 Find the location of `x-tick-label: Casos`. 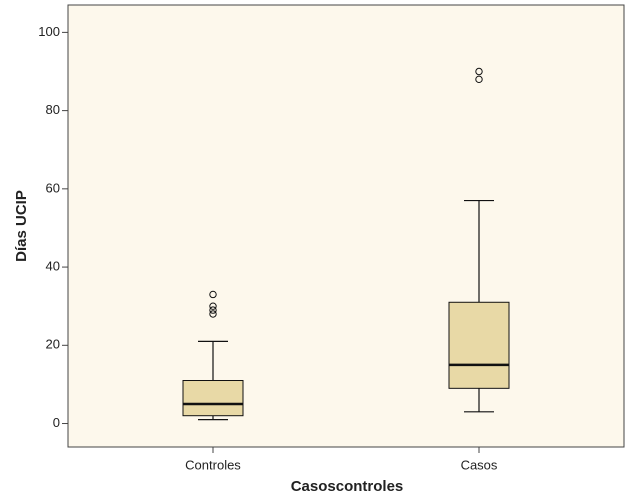

x-tick-label: Casos is located at coordinates (479, 464).